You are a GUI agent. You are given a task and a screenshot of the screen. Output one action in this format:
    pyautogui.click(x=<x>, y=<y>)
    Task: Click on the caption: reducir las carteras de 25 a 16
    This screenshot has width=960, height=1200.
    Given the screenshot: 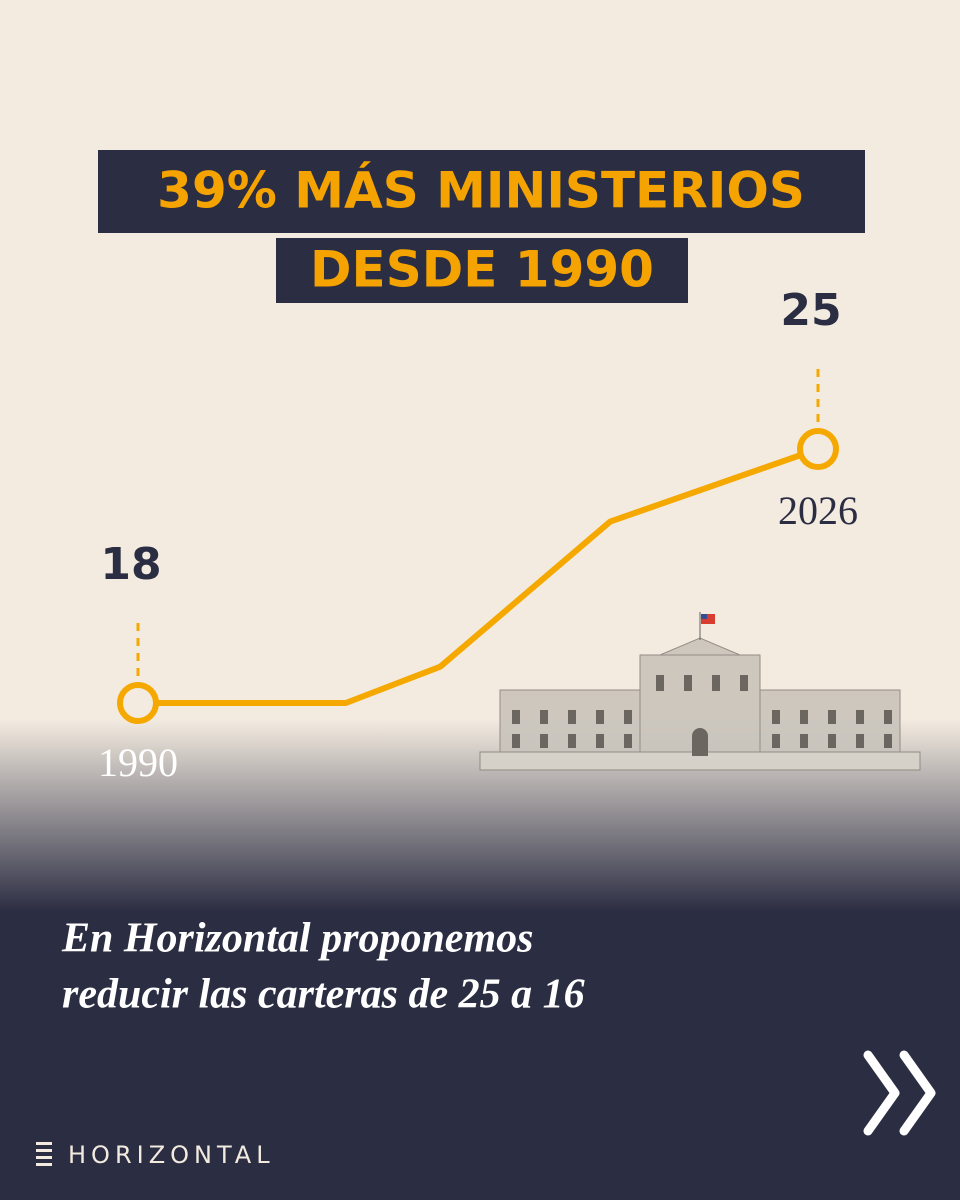 What is the action you would take?
    pyautogui.click(x=323, y=995)
    